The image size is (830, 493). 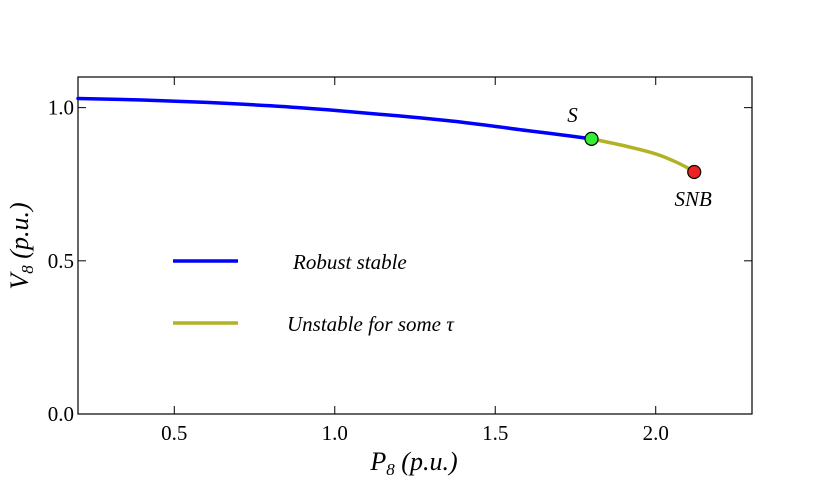 I want to click on legend-label-robust-stable: Robust stable, so click(x=349, y=262).